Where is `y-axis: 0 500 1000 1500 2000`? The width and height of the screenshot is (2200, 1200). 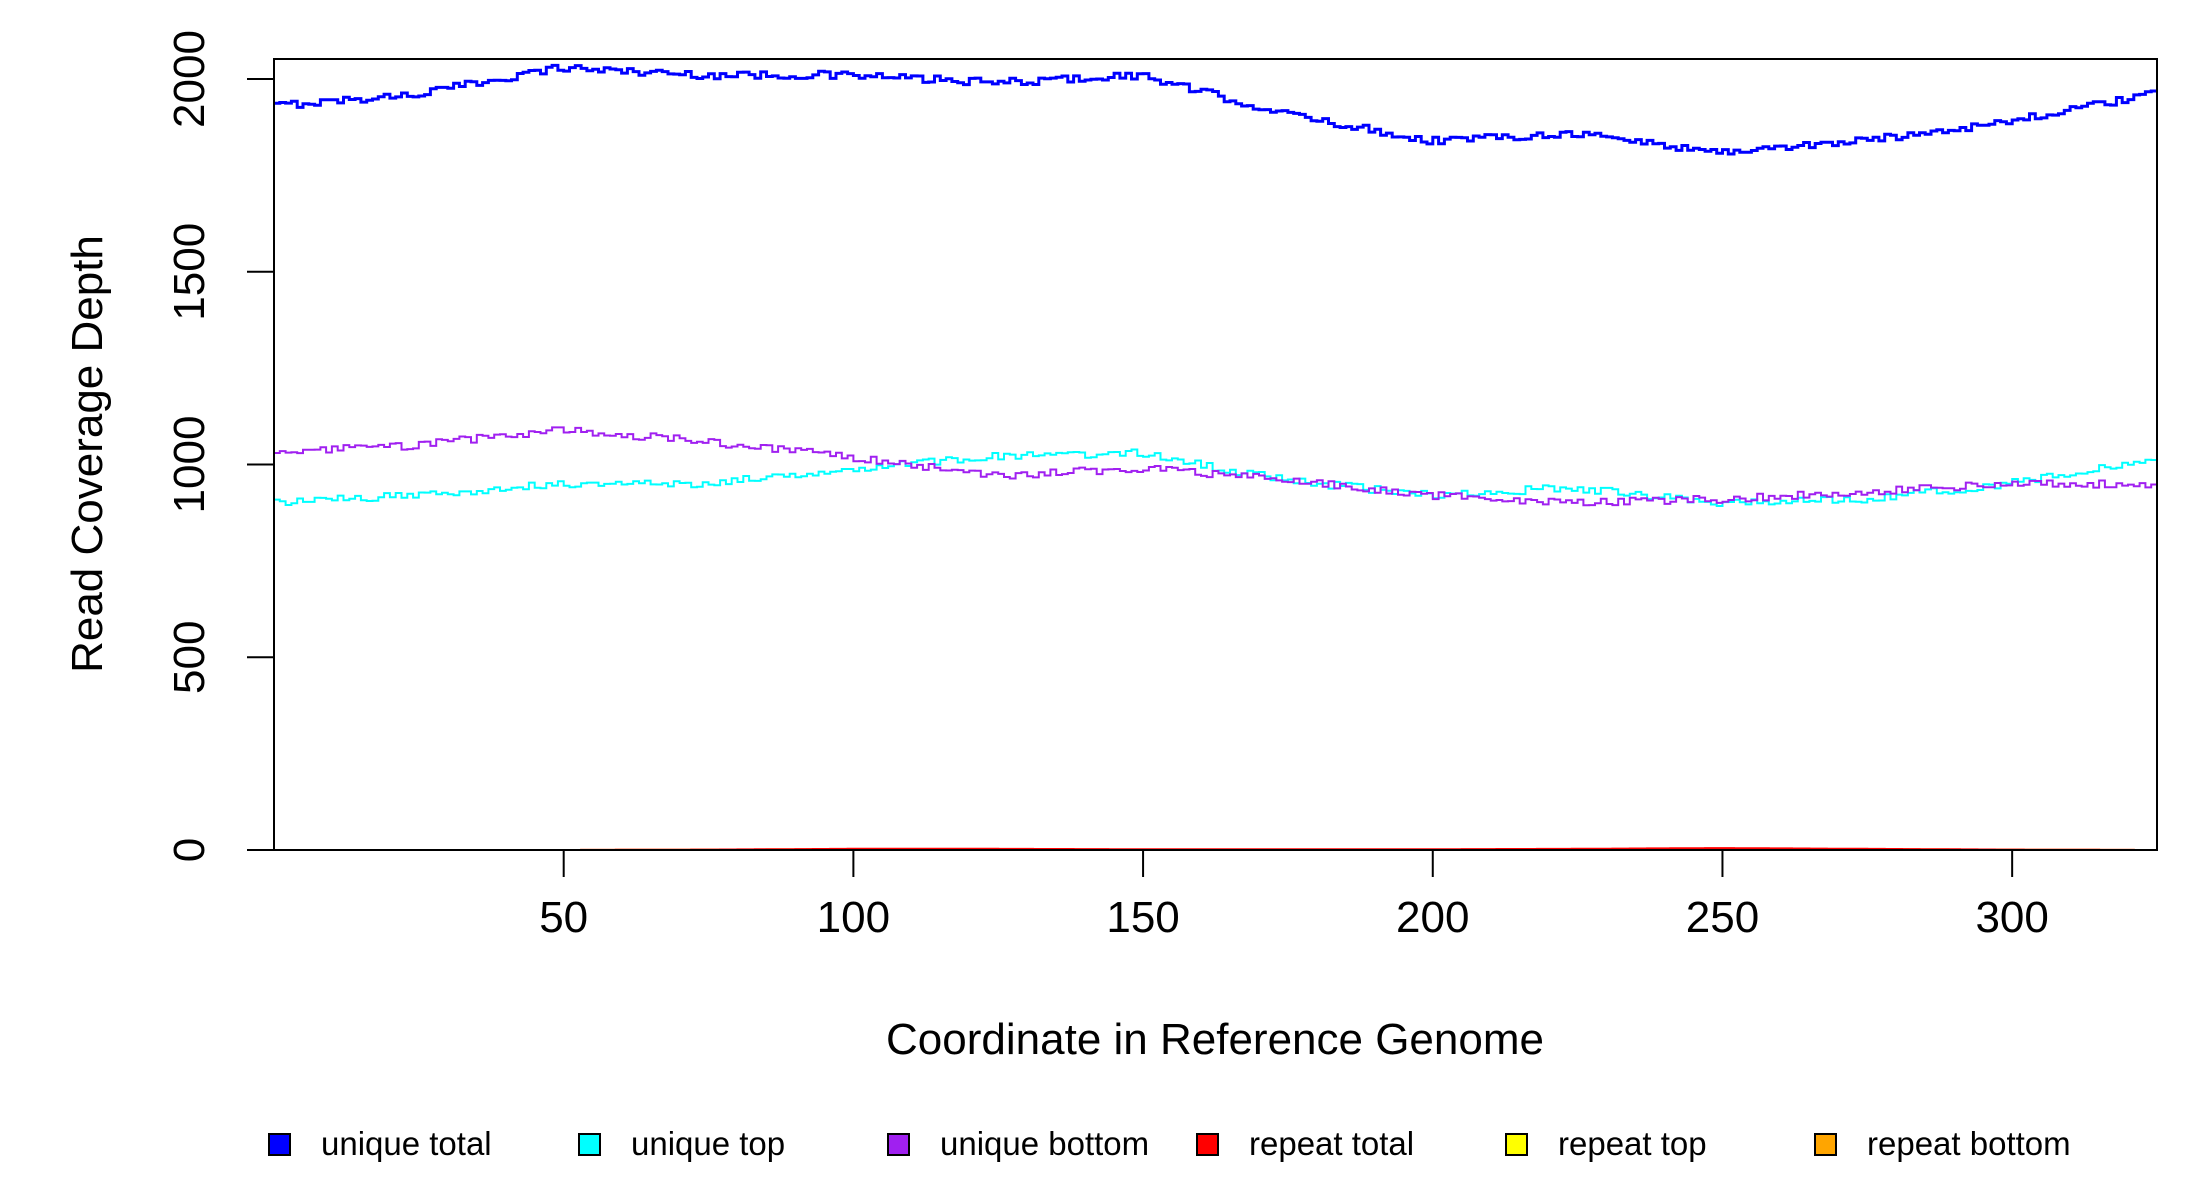 y-axis: 0 500 1000 1500 2000 is located at coordinates (220, 446).